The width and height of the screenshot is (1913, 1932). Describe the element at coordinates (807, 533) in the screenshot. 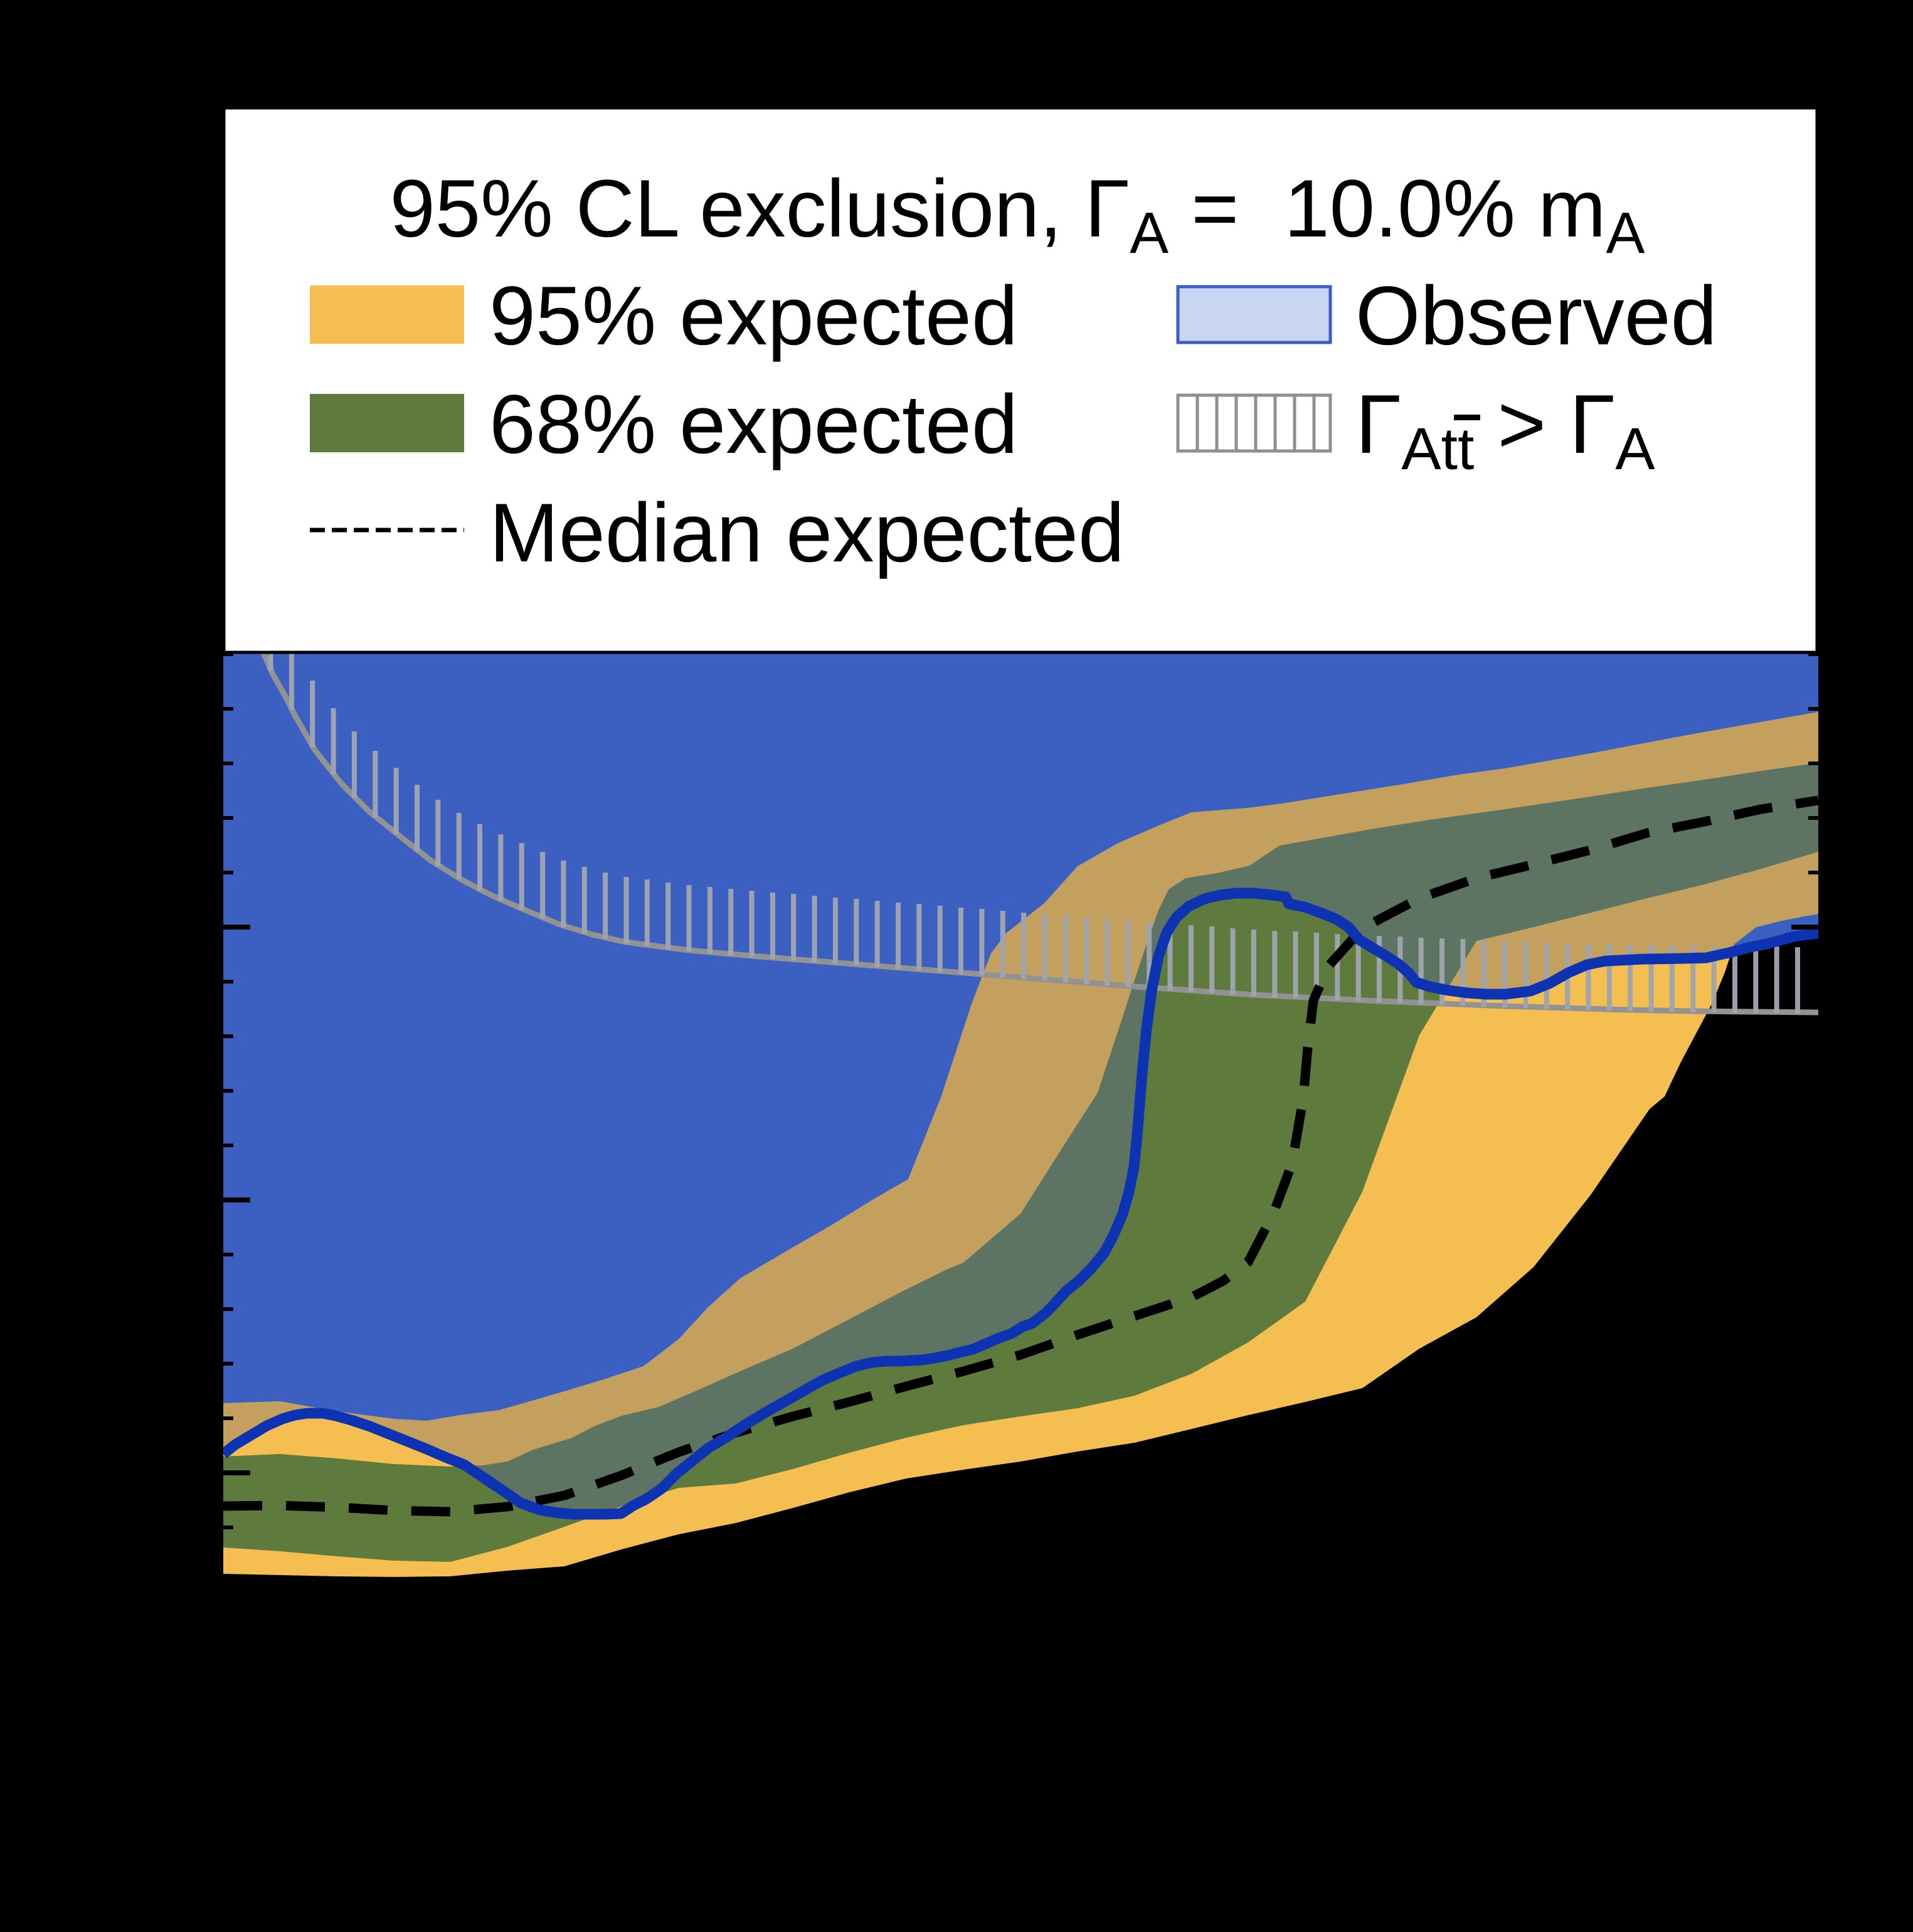

I see `svg-text: Median expected` at that location.